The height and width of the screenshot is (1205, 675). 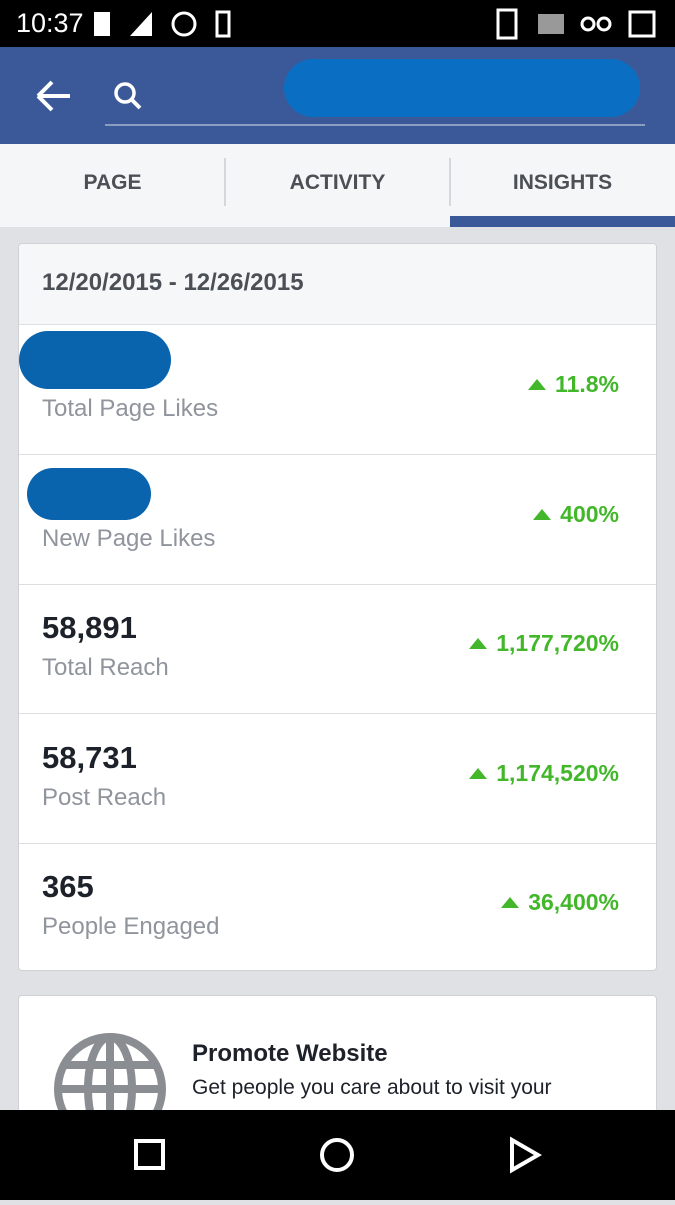 What do you see at coordinates (68, 886) in the screenshot?
I see `metric-value: 365` at bounding box center [68, 886].